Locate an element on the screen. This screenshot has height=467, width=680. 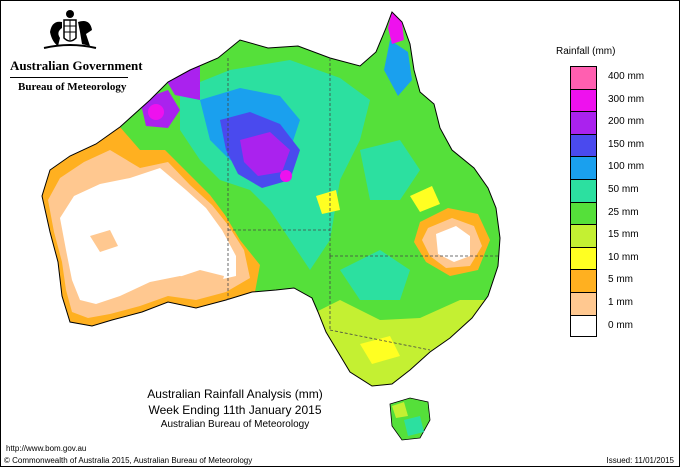
legend-item: 300 mm is located at coordinates (620, 100).